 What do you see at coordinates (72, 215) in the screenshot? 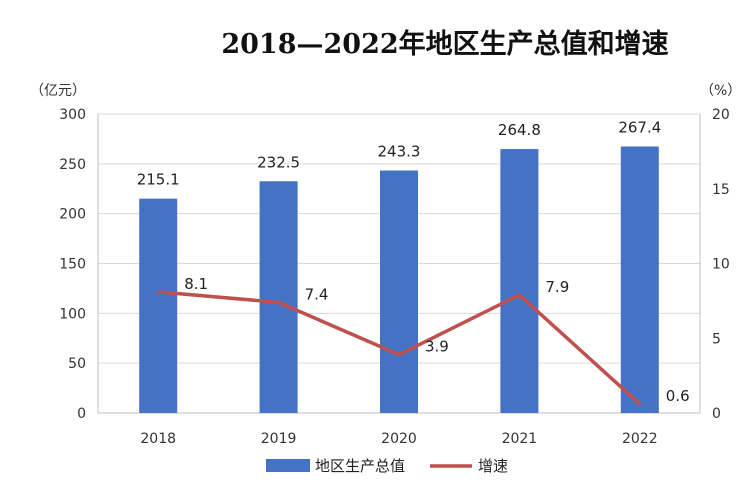
I see `left-tick-label: 200` at bounding box center [72, 215].